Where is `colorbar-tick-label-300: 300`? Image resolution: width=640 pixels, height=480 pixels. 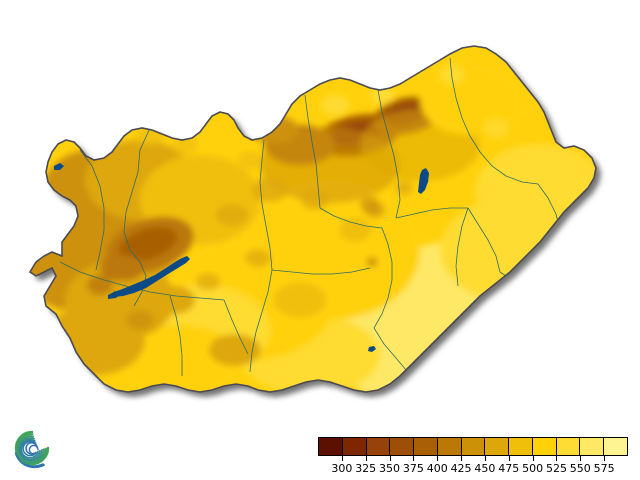
colorbar-tick-label-300: 300 is located at coordinates (342, 468).